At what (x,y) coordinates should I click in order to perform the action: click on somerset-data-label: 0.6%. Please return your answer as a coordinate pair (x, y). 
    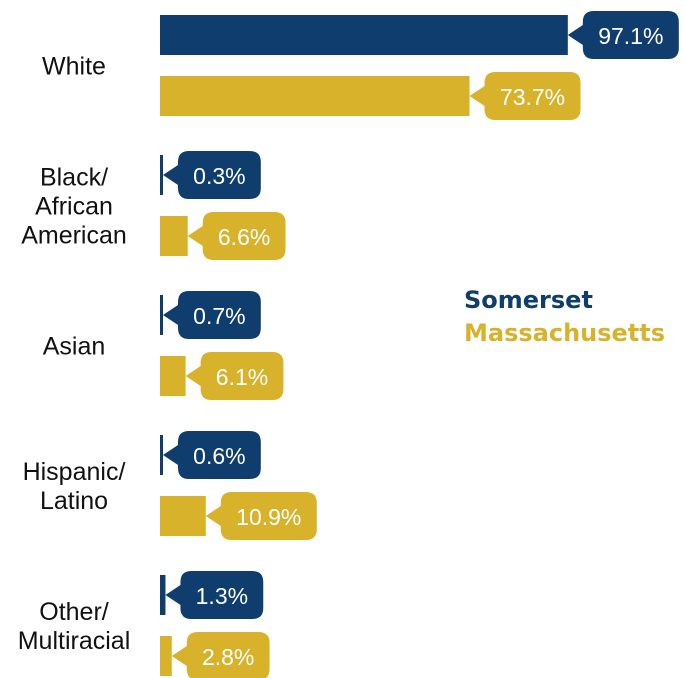
    Looking at the image, I should click on (219, 456).